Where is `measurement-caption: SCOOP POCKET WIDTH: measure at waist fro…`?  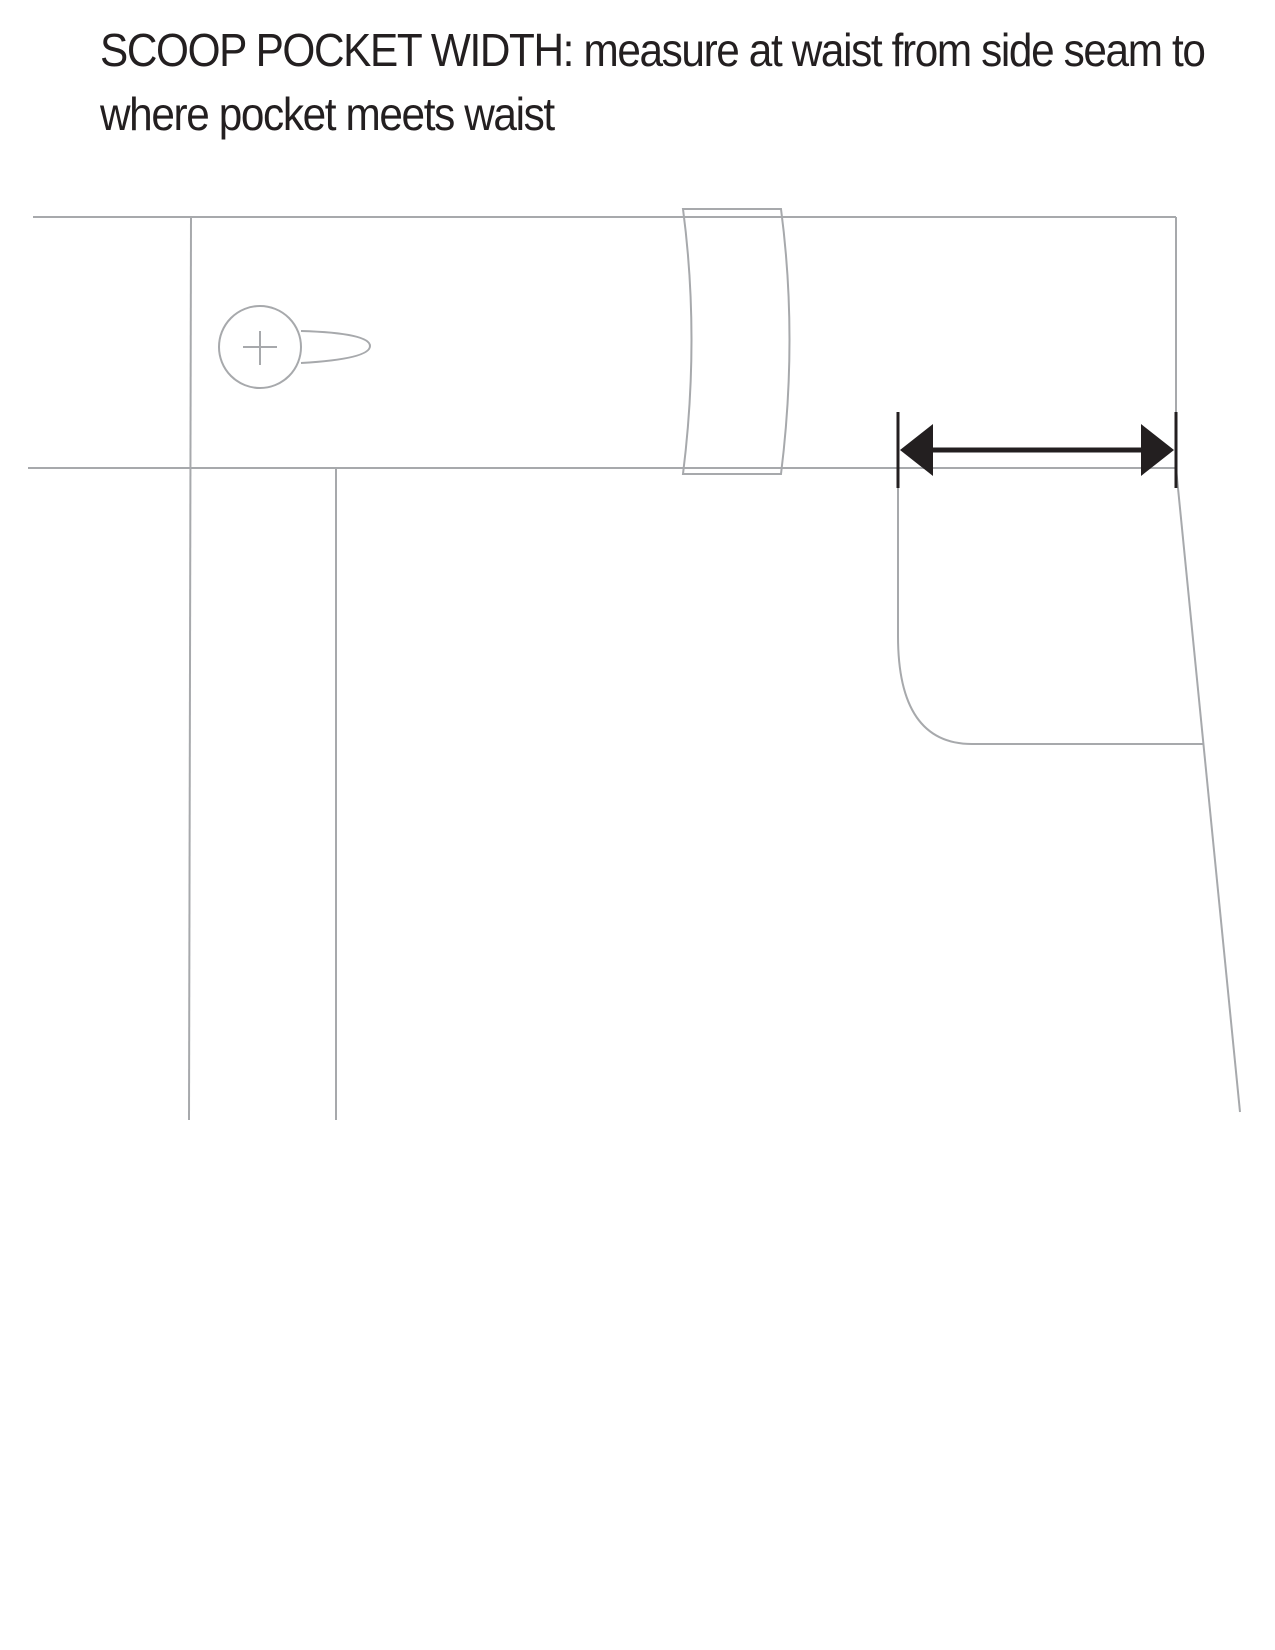
measurement-caption: SCOOP POCKET WIDTH: measure at waist fro… is located at coordinates (653, 82).